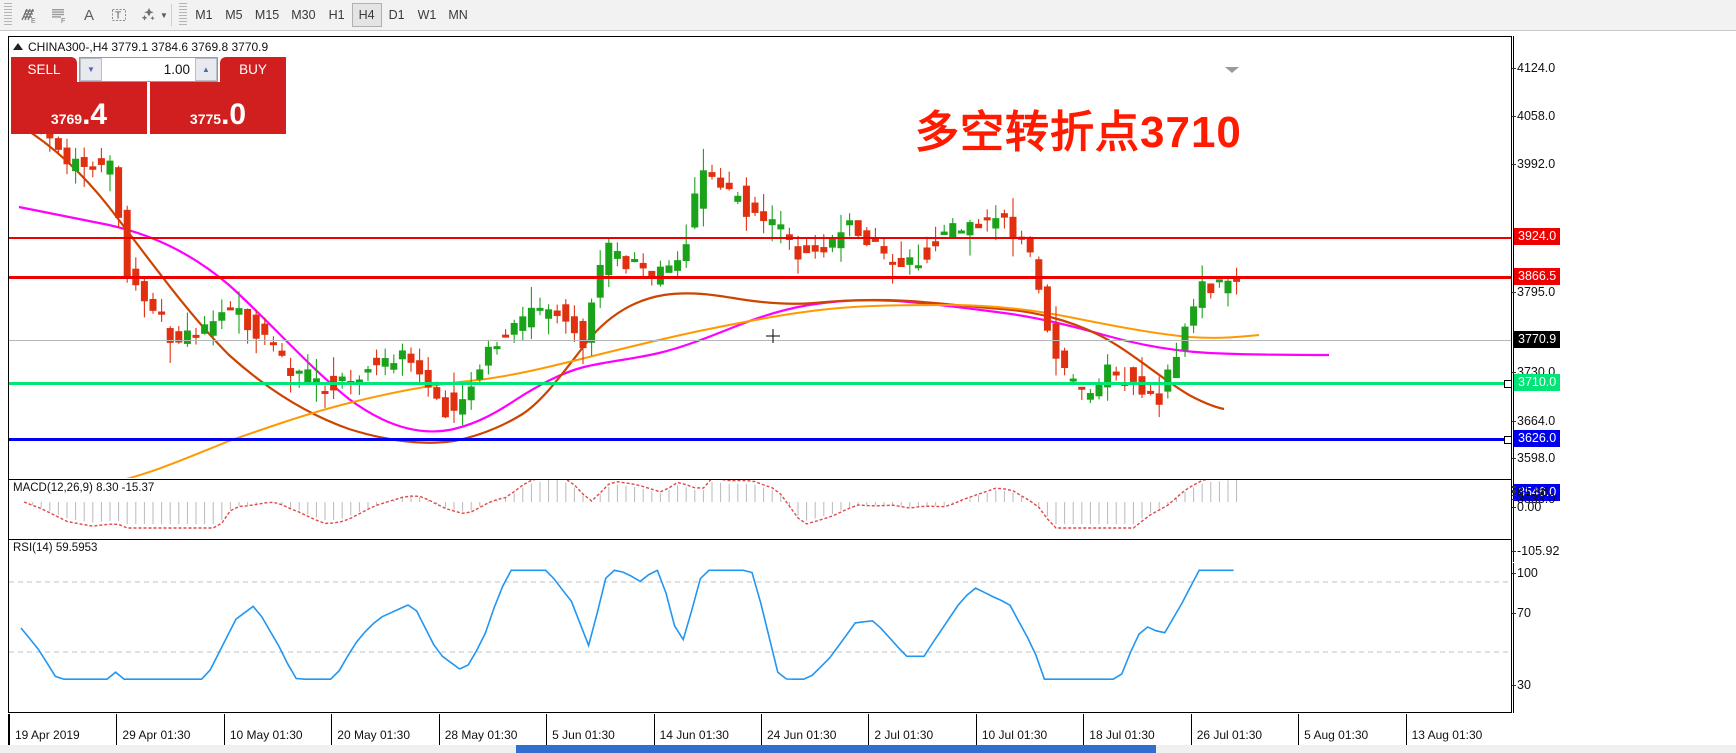 This screenshot has height=753, width=1736. Describe the element at coordinates (1533, 116) in the screenshot. I see `price-tick-4058: 4058.0` at that location.